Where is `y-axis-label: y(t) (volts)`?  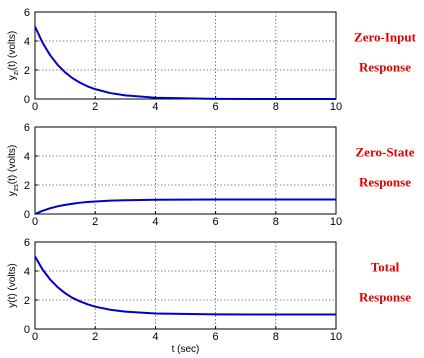
y-axis-label: y(t) (volts) is located at coordinates (12, 285).